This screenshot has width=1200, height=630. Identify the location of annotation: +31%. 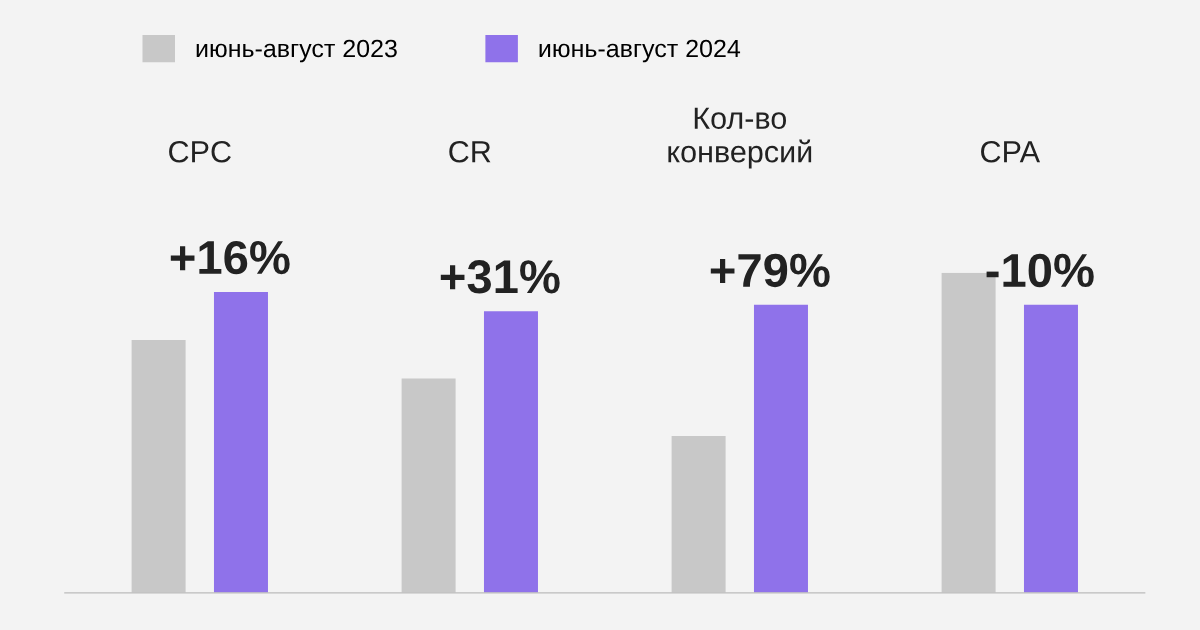
(500, 277).